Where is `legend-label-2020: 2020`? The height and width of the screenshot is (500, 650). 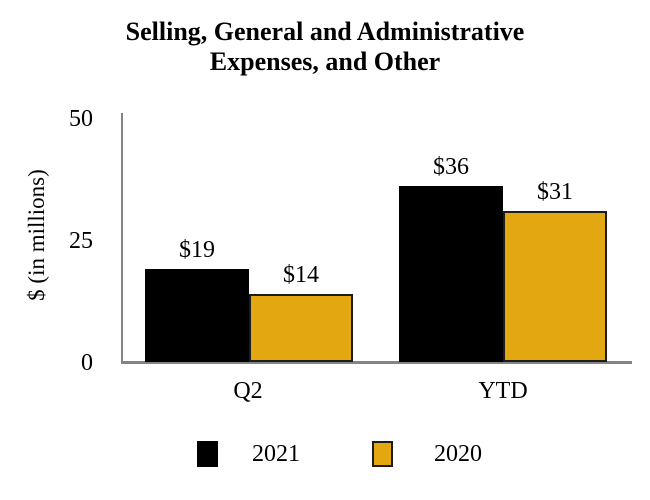 legend-label-2020: 2020 is located at coordinates (458, 454).